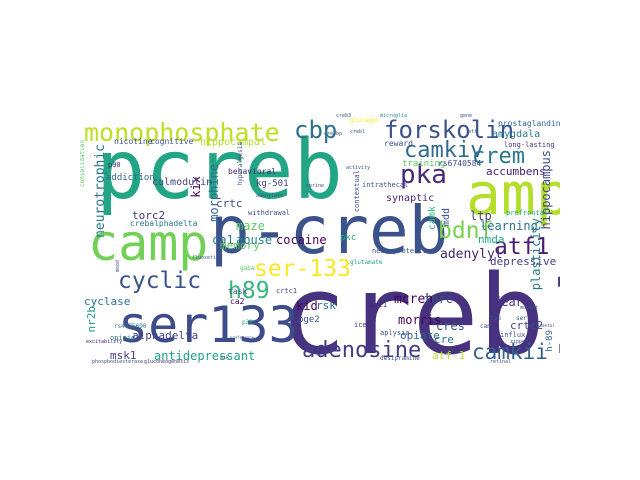 The height and width of the screenshot is (480, 640). I want to click on word-ser: ser, so click(521, 318).